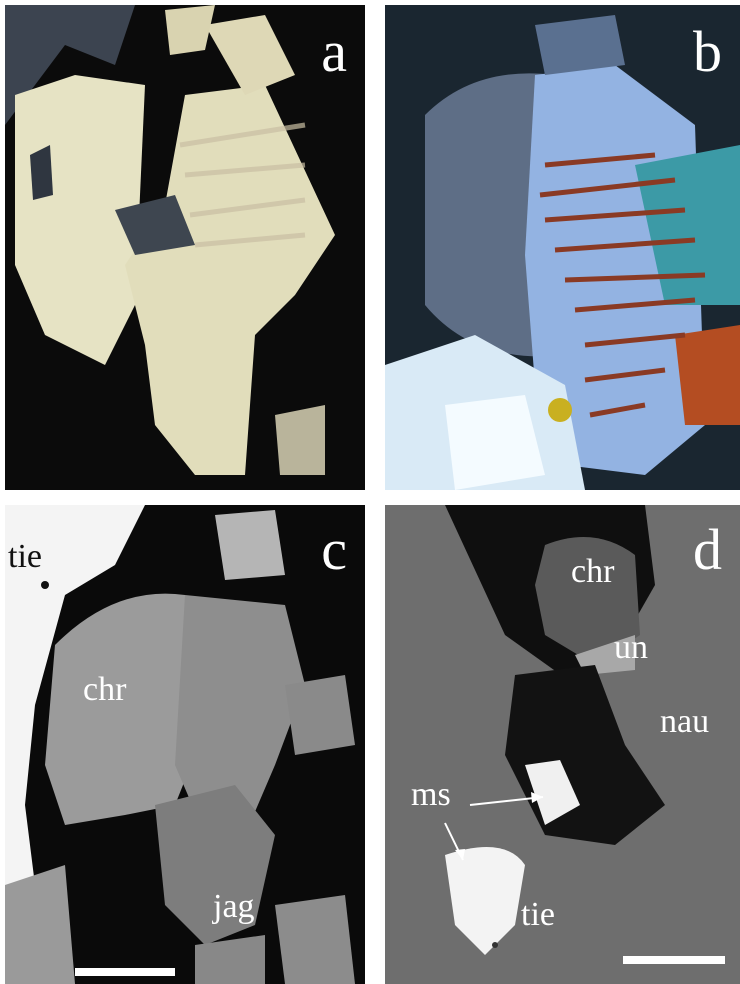  What do you see at coordinates (631, 647) in the screenshot?
I see `panel-d-label-un: un` at bounding box center [631, 647].